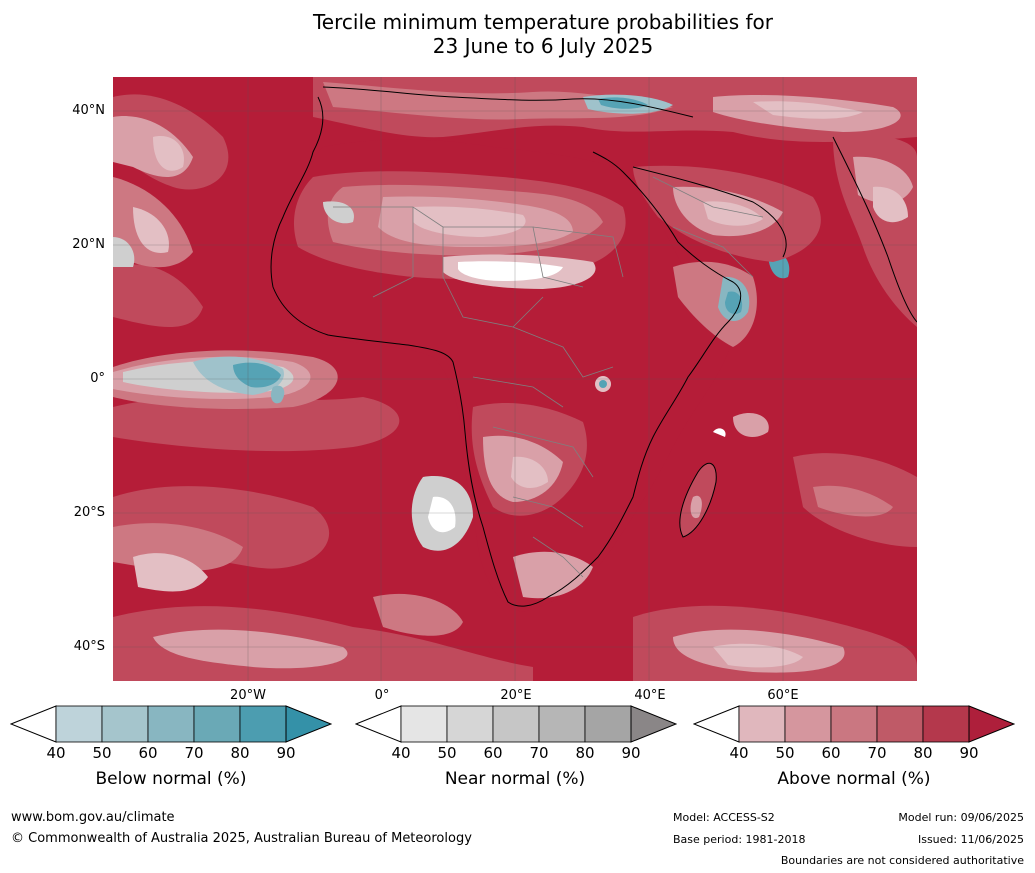  Describe the element at coordinates (969, 753) in the screenshot. I see `above-tick-90: 90` at that location.